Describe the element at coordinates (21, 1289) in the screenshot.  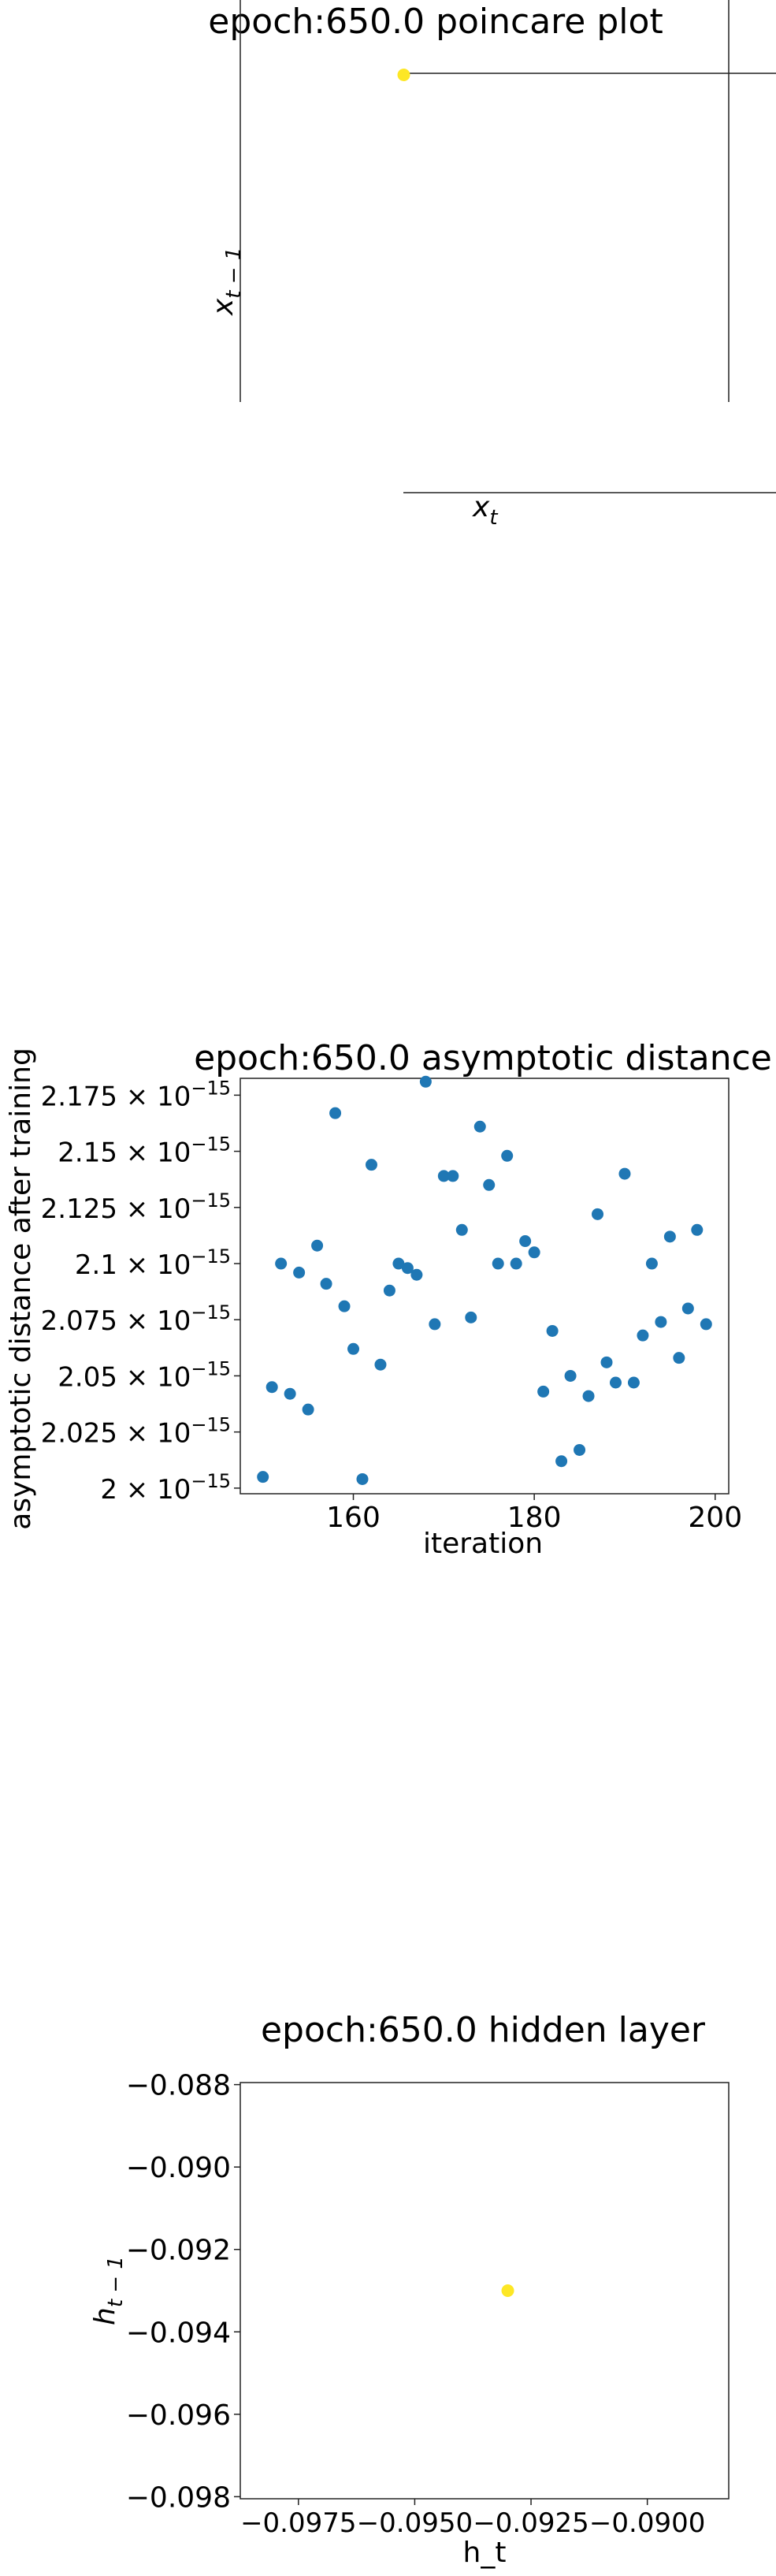
I see `asymptotic-ylabel: asymptotic distance after training` at that location.